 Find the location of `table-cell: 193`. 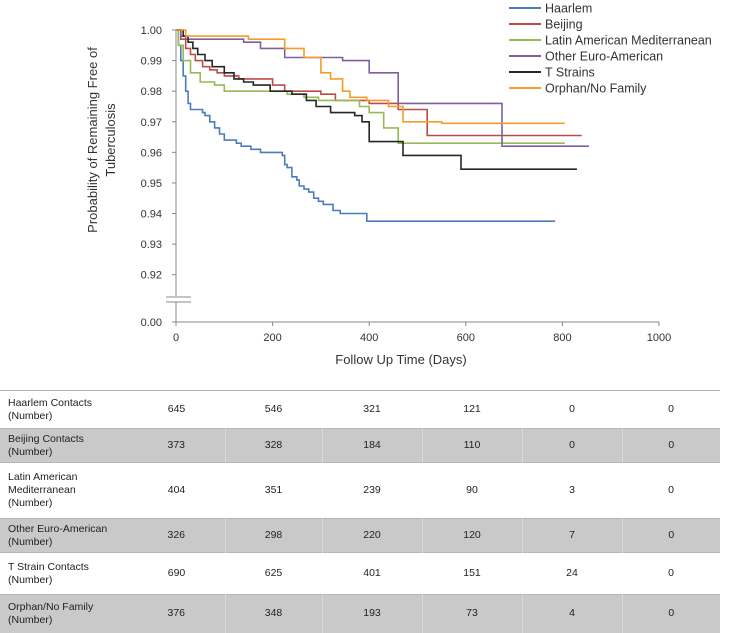

table-cell: 193 is located at coordinates (371, 613).